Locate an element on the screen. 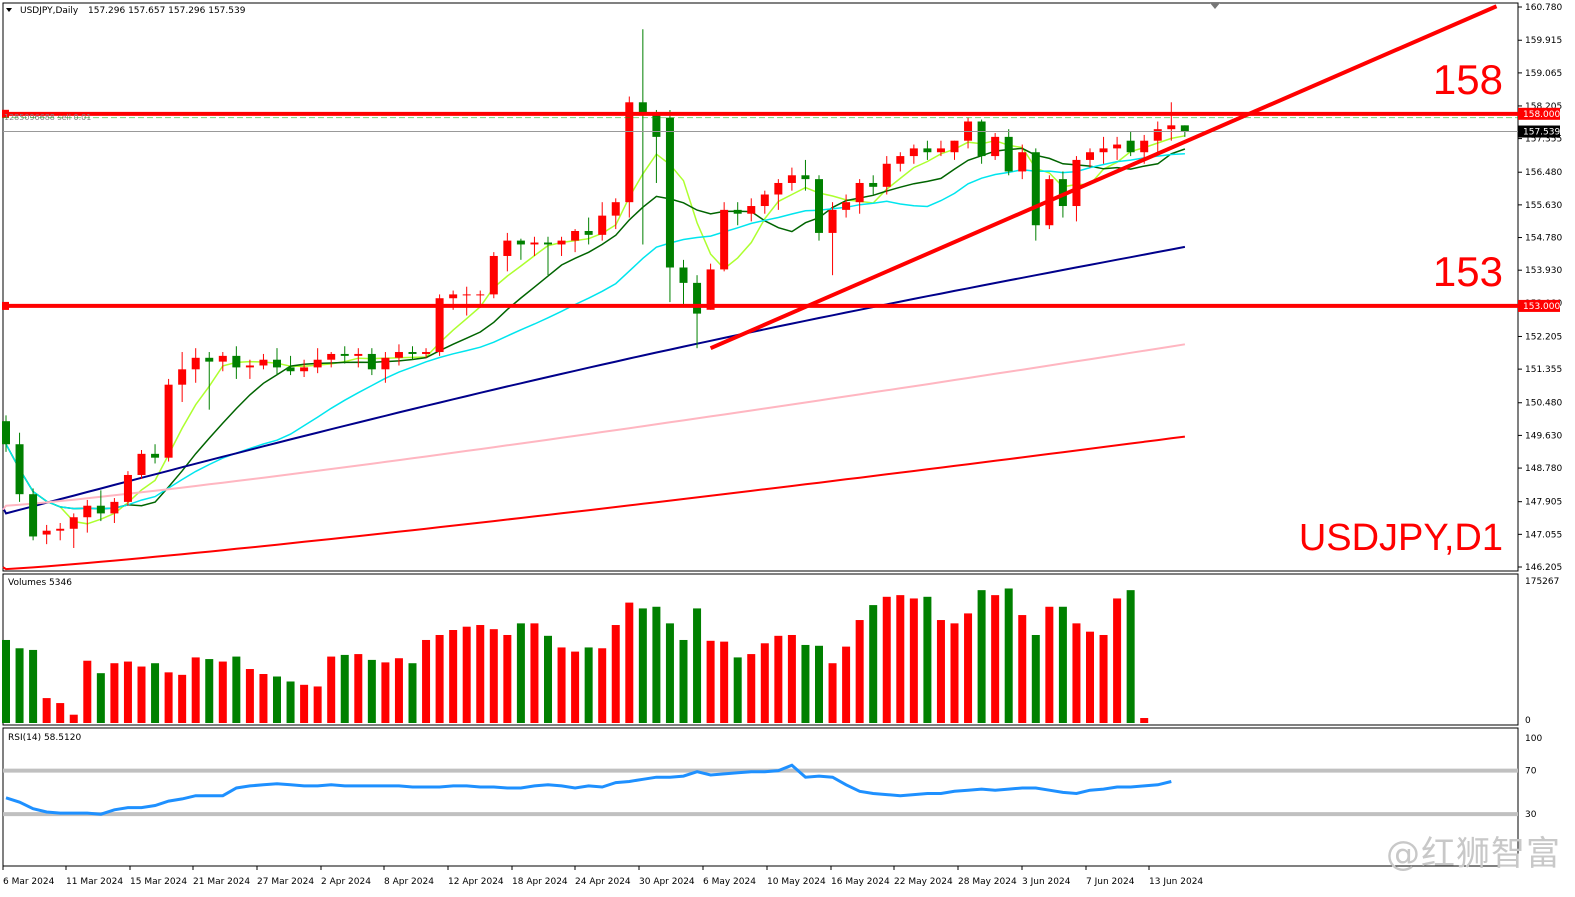 The width and height of the screenshot is (1575, 897). time-tick-label: 11 Mar 2024 is located at coordinates (94, 882).